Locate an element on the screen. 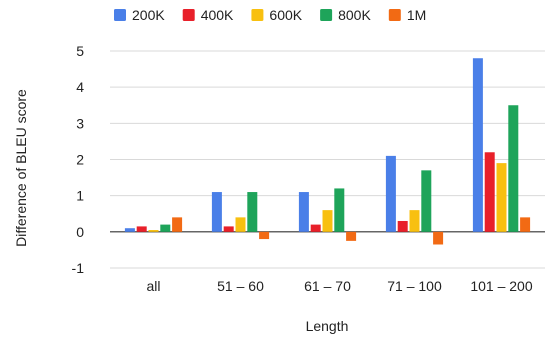 The image size is (556, 341). x-tick-label: 71 – 100 is located at coordinates (414, 286).